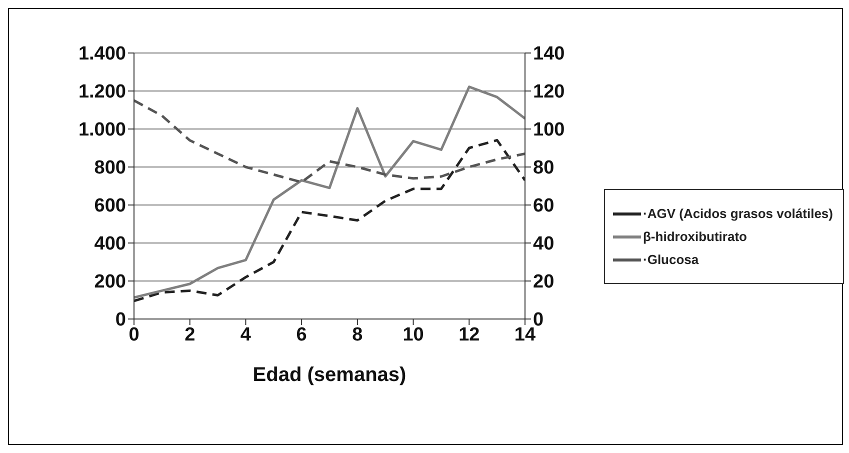 This screenshot has height=453, width=849. Describe the element at coordinates (413, 335) in the screenshot. I see `x-tick-label: 10` at that location.